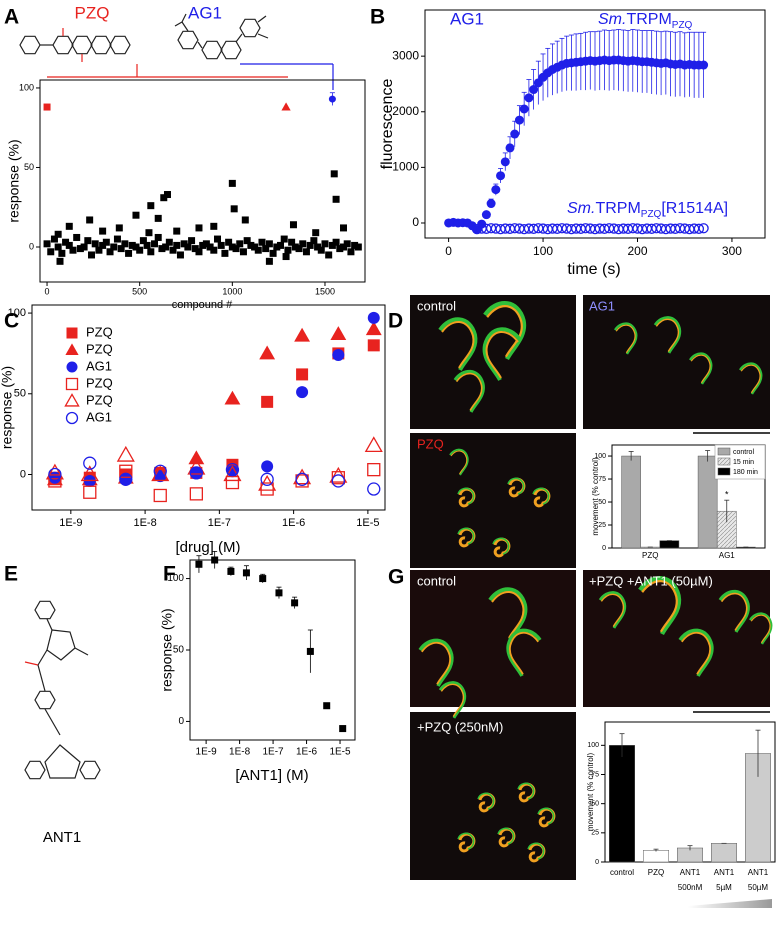 This screenshot has height=925, width=780. Describe the element at coordinates (99, 365) in the screenshot. I see `legend-label: AG1` at that location.